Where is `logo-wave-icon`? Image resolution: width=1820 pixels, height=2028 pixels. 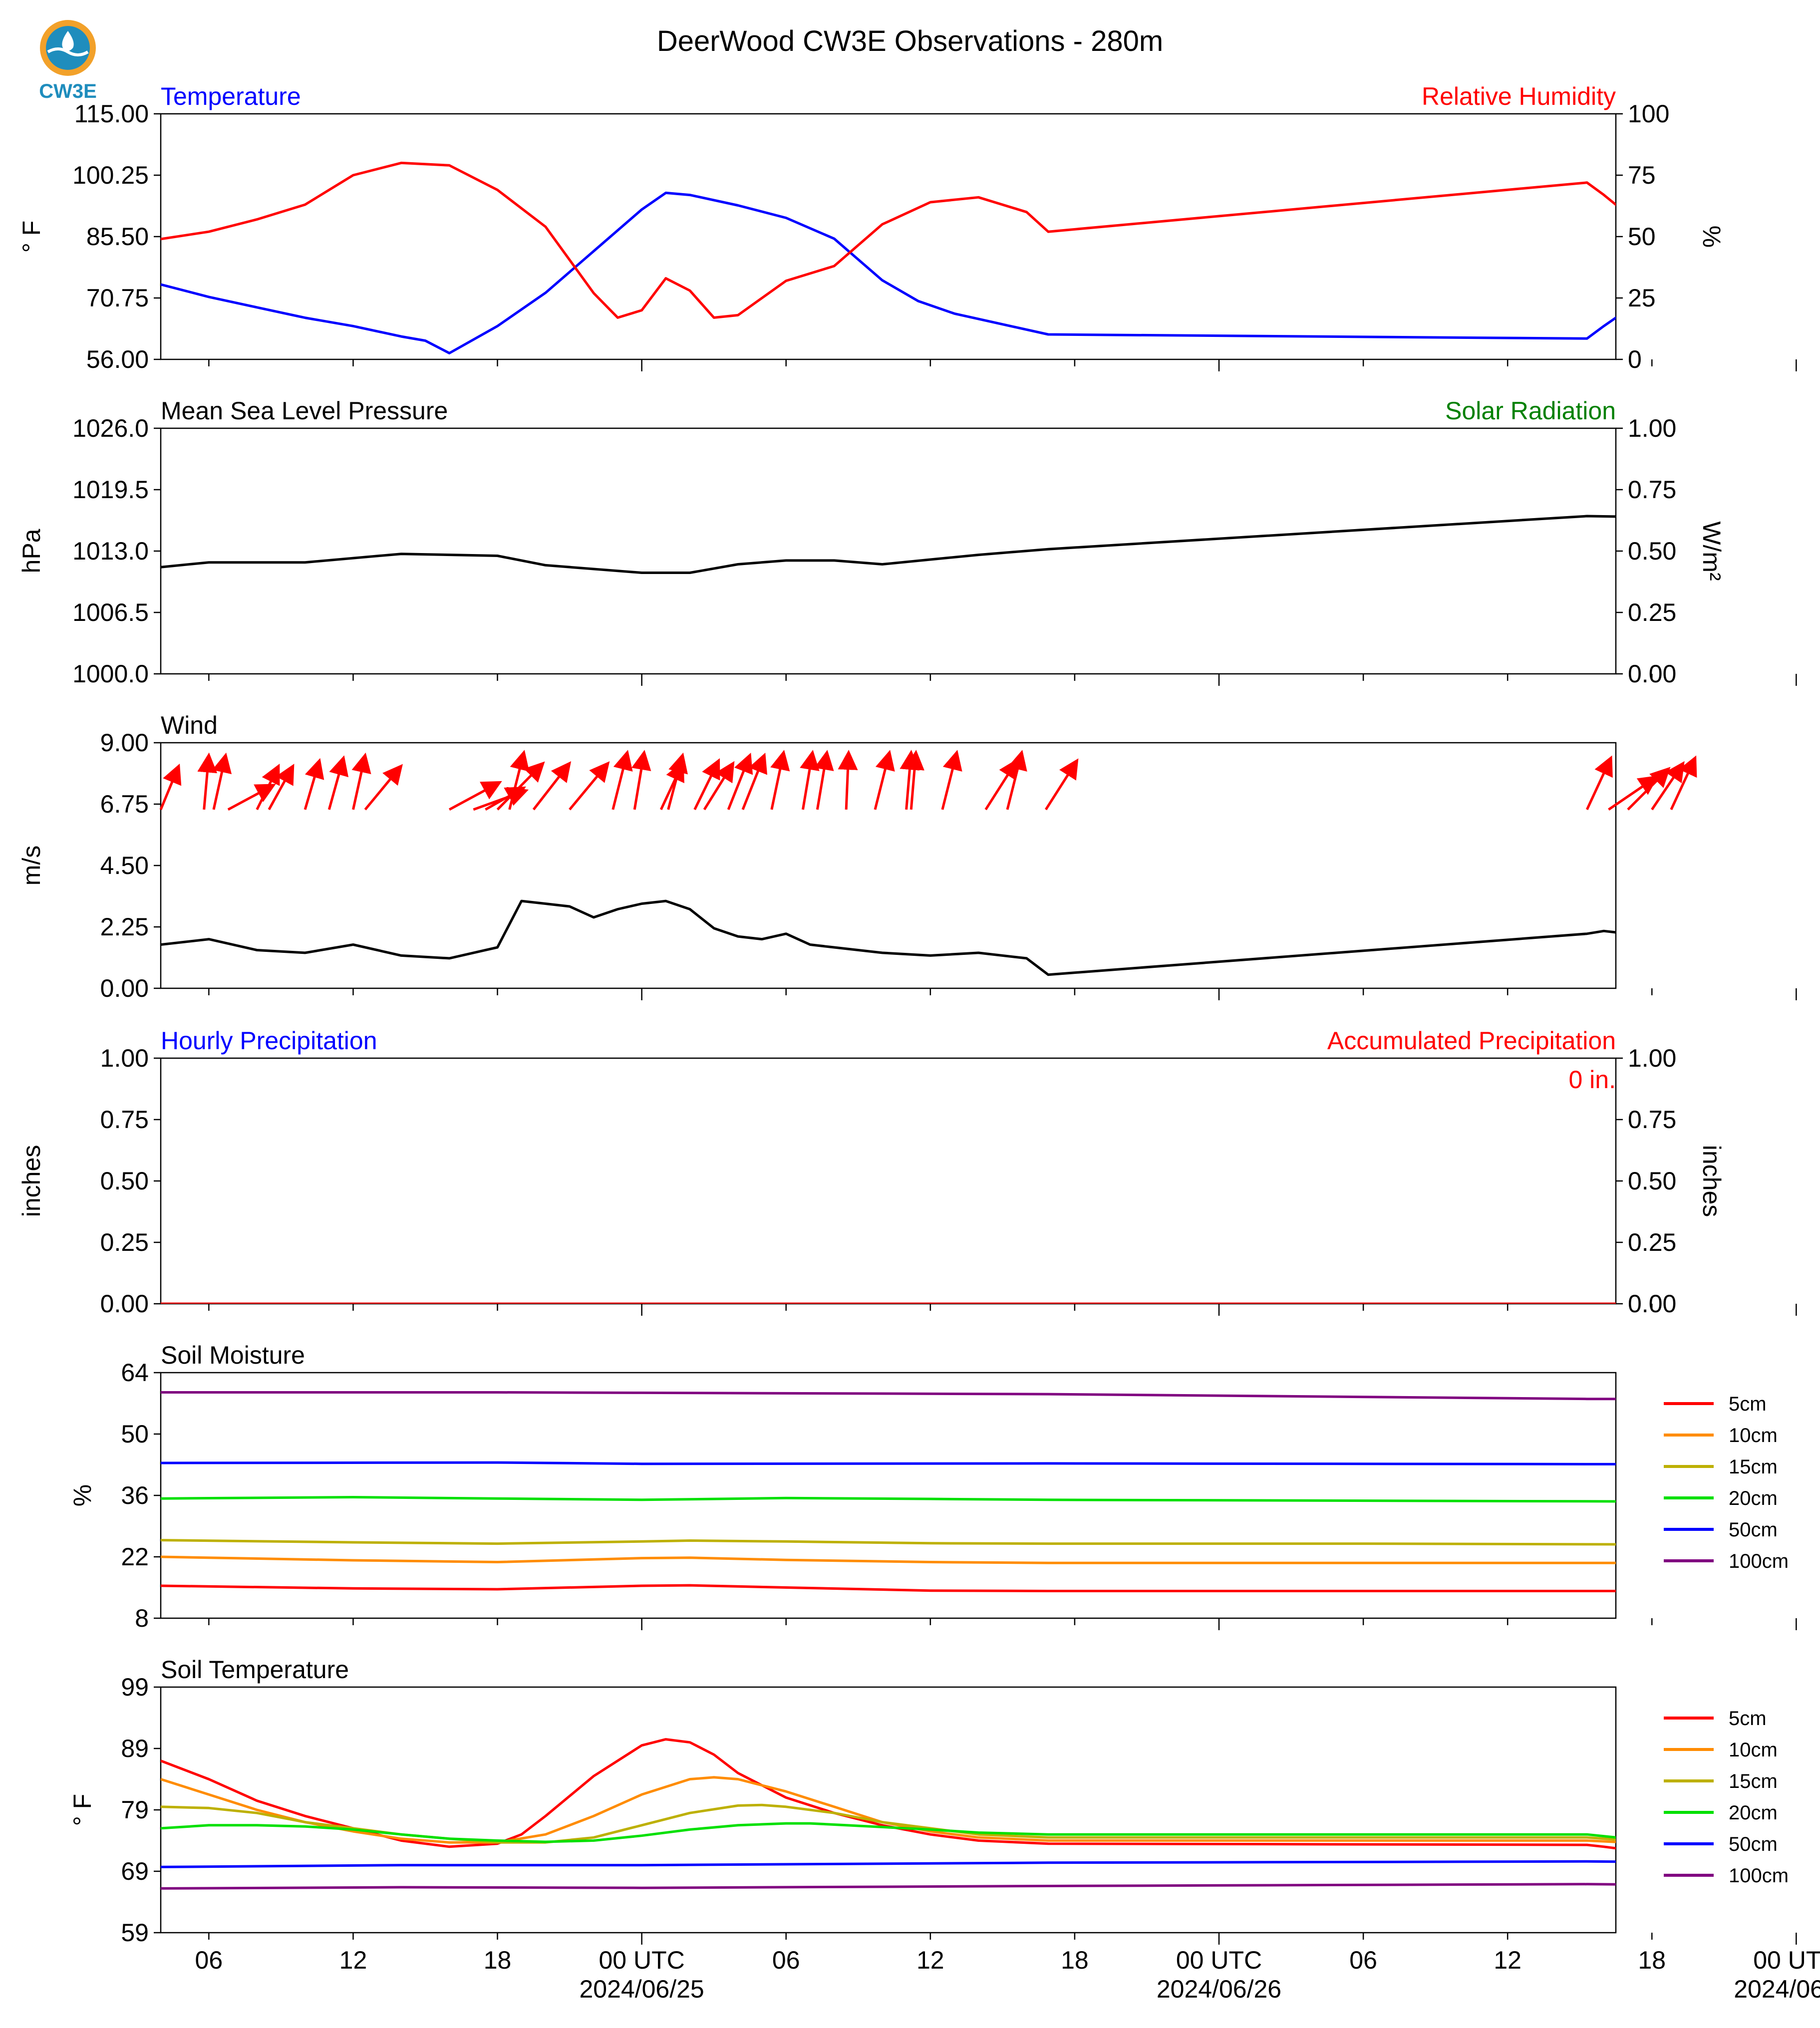 logo-wave-icon is located at coordinates (68, 51).